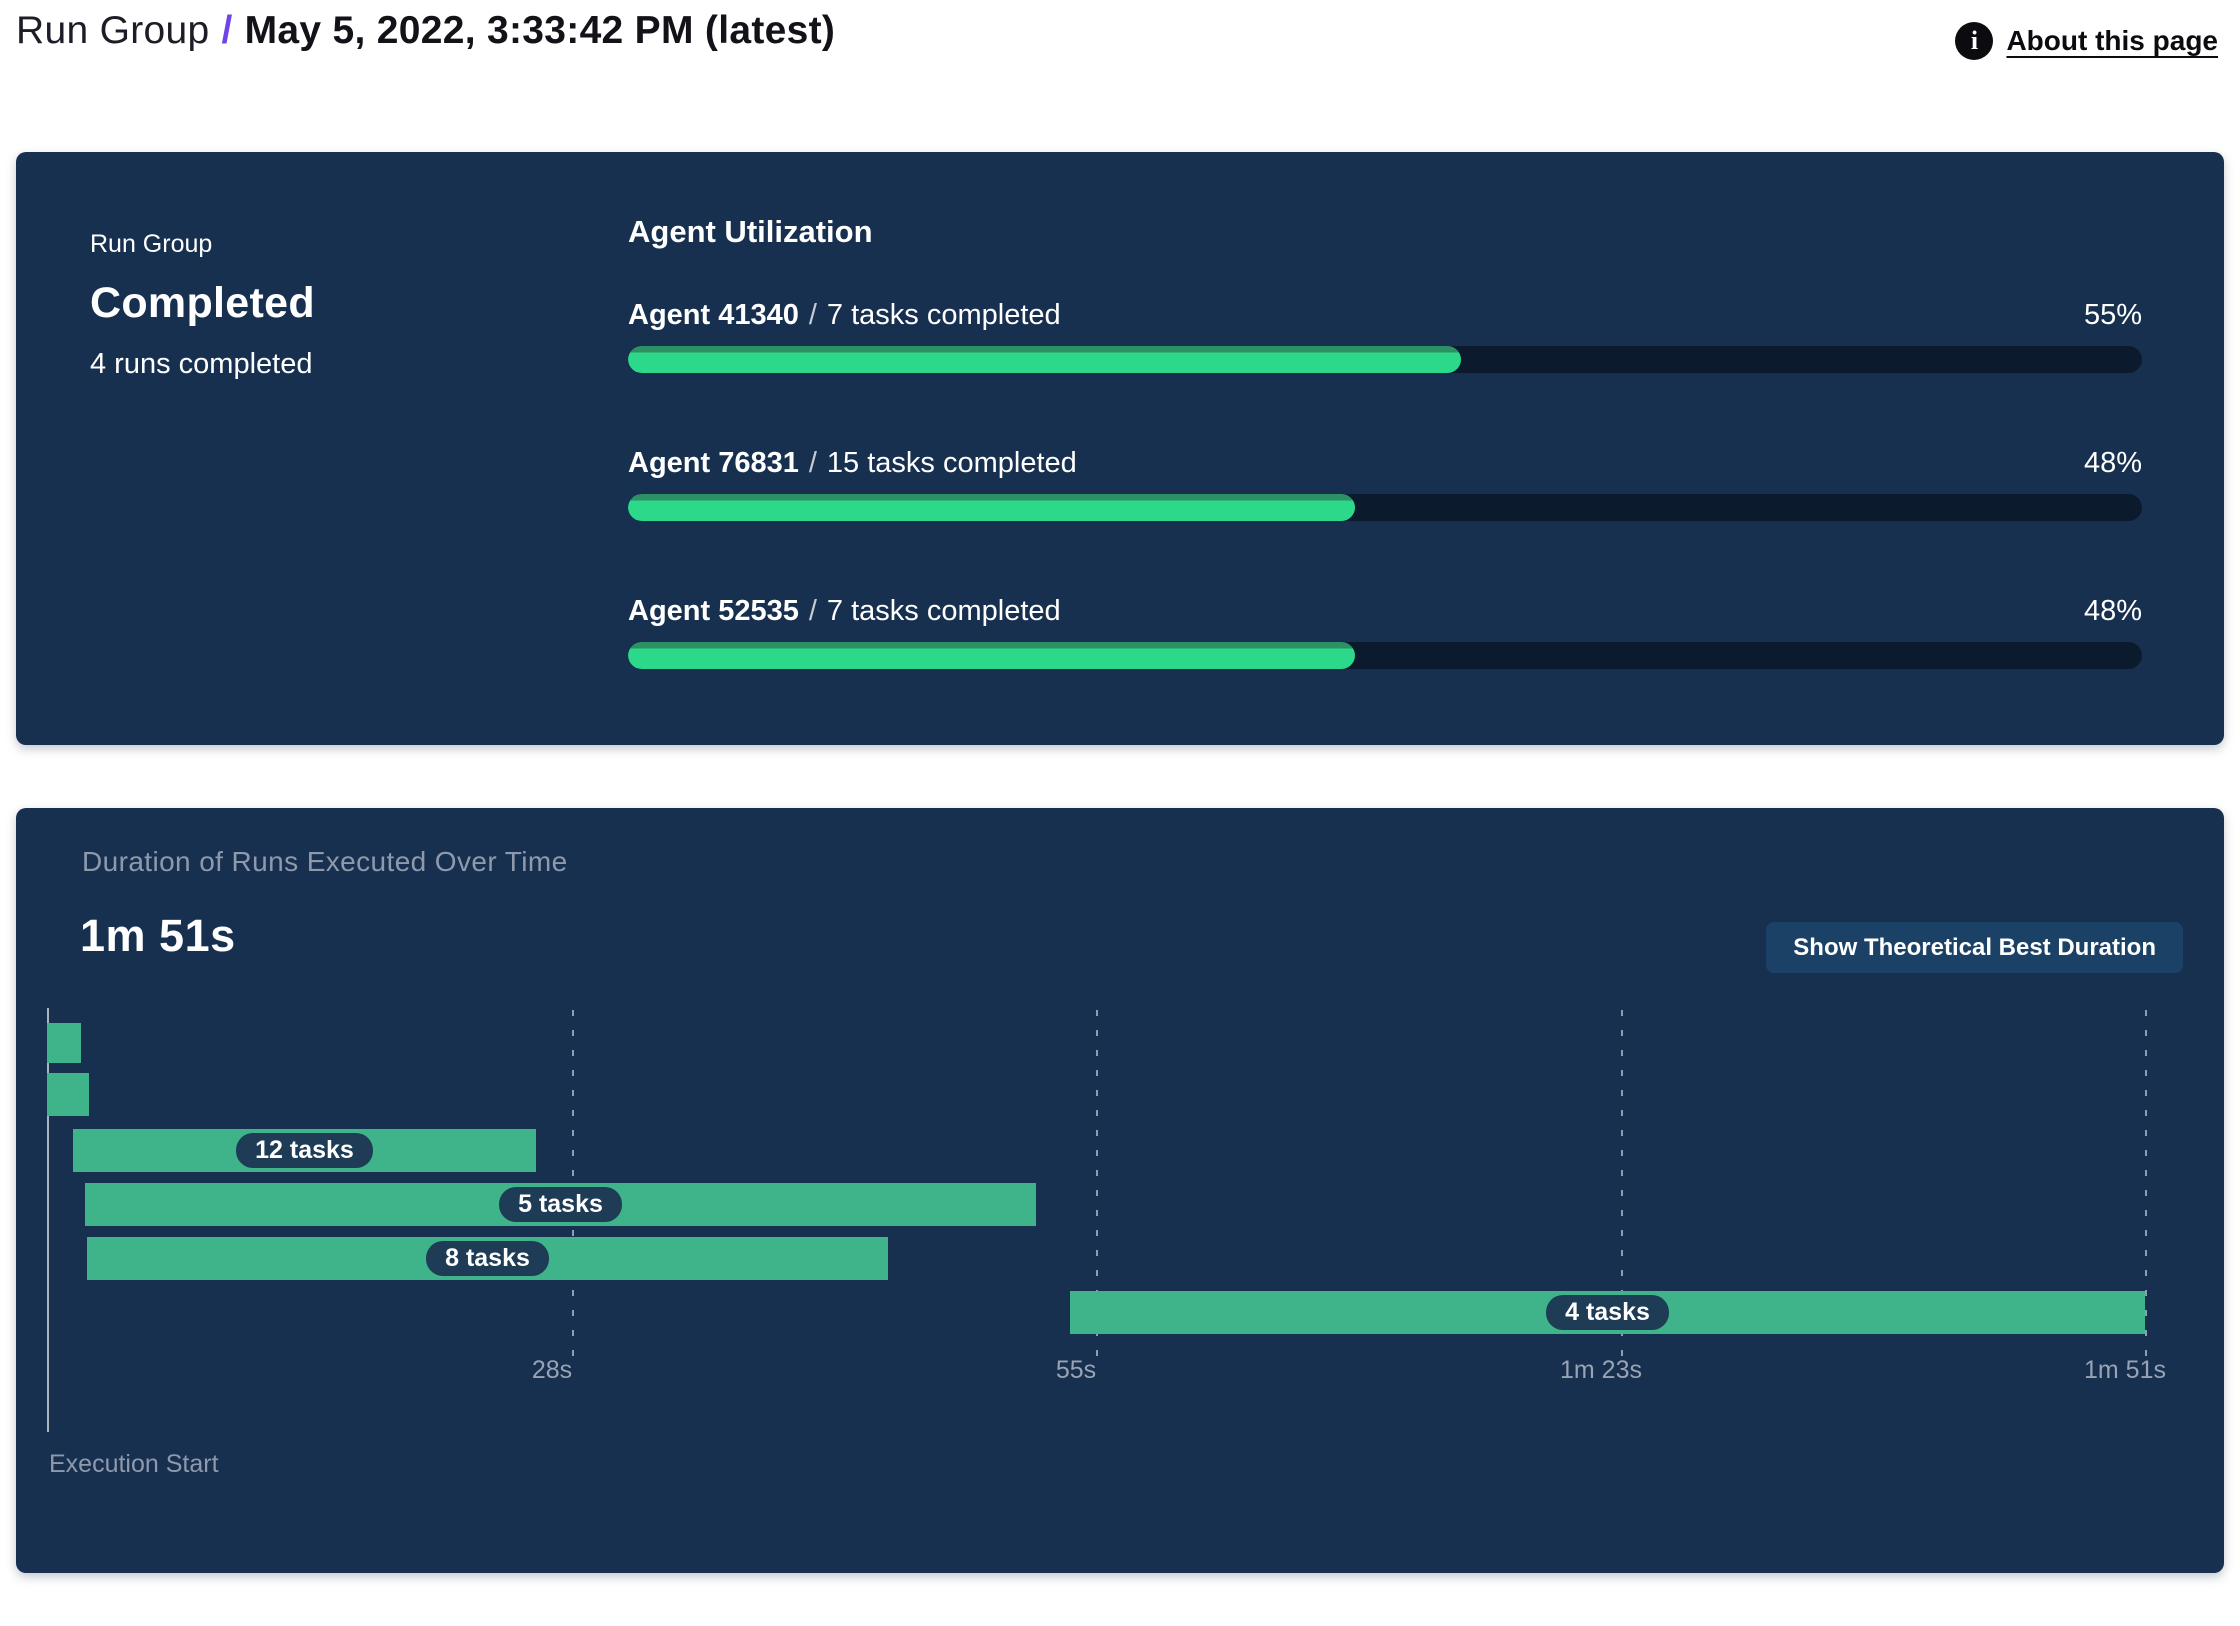 This screenshot has height=1626, width=2240. I want to click on run-group-status: Completed, so click(202, 303).